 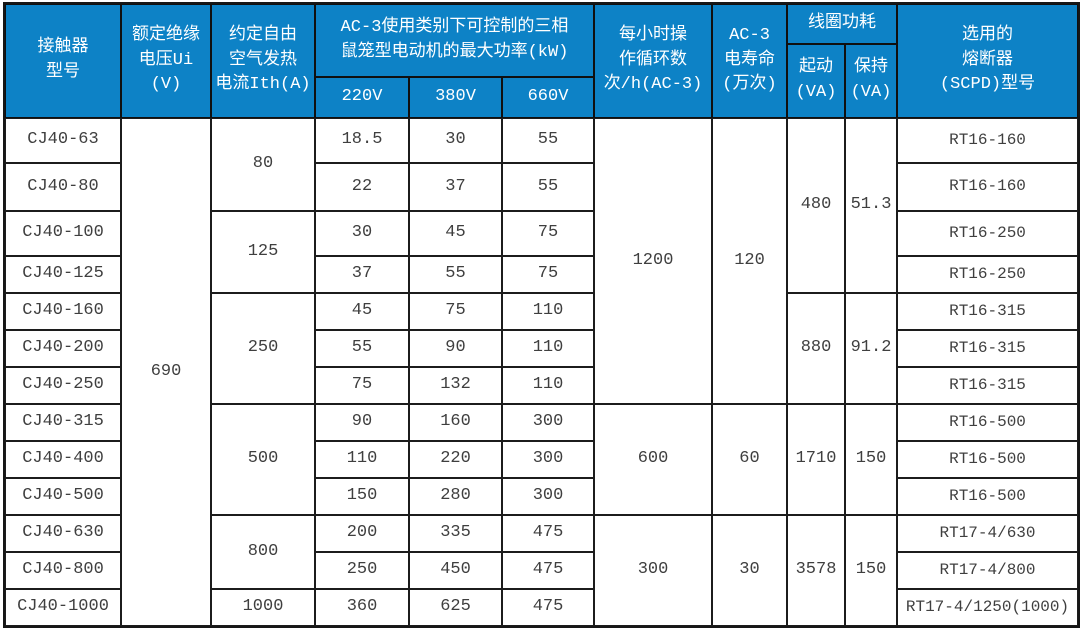 I want to click on cell-p220-r11: 200, so click(x=362, y=533).